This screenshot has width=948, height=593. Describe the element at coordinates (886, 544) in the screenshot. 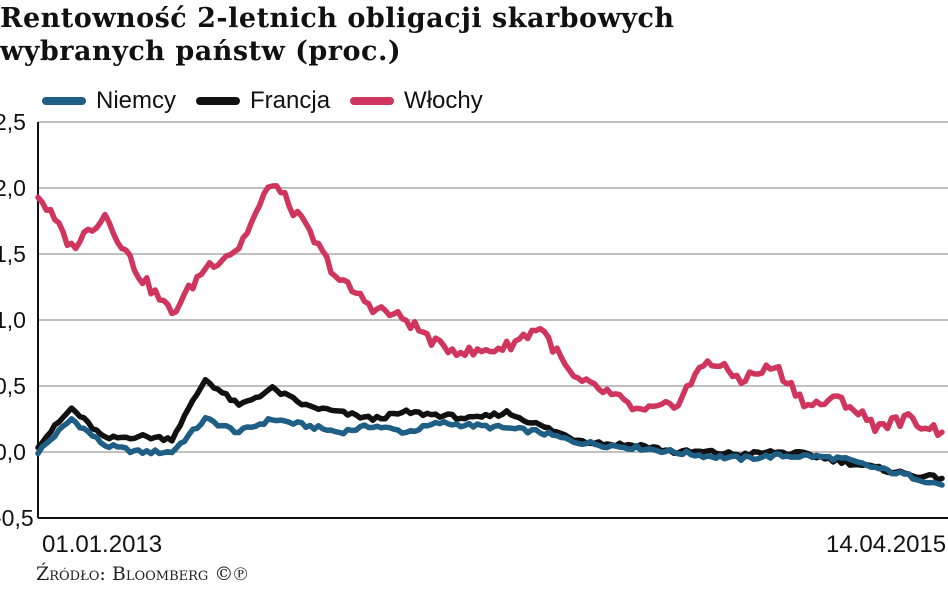

I see `x-tick-label-1: 14.04.2015` at that location.